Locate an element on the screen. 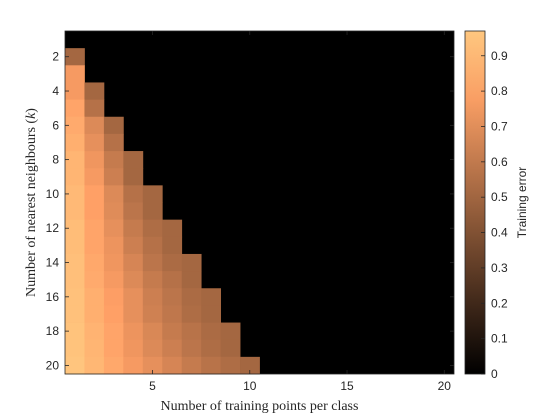 The width and height of the screenshot is (560, 420). x-tick-label: 20 is located at coordinates (445, 386).